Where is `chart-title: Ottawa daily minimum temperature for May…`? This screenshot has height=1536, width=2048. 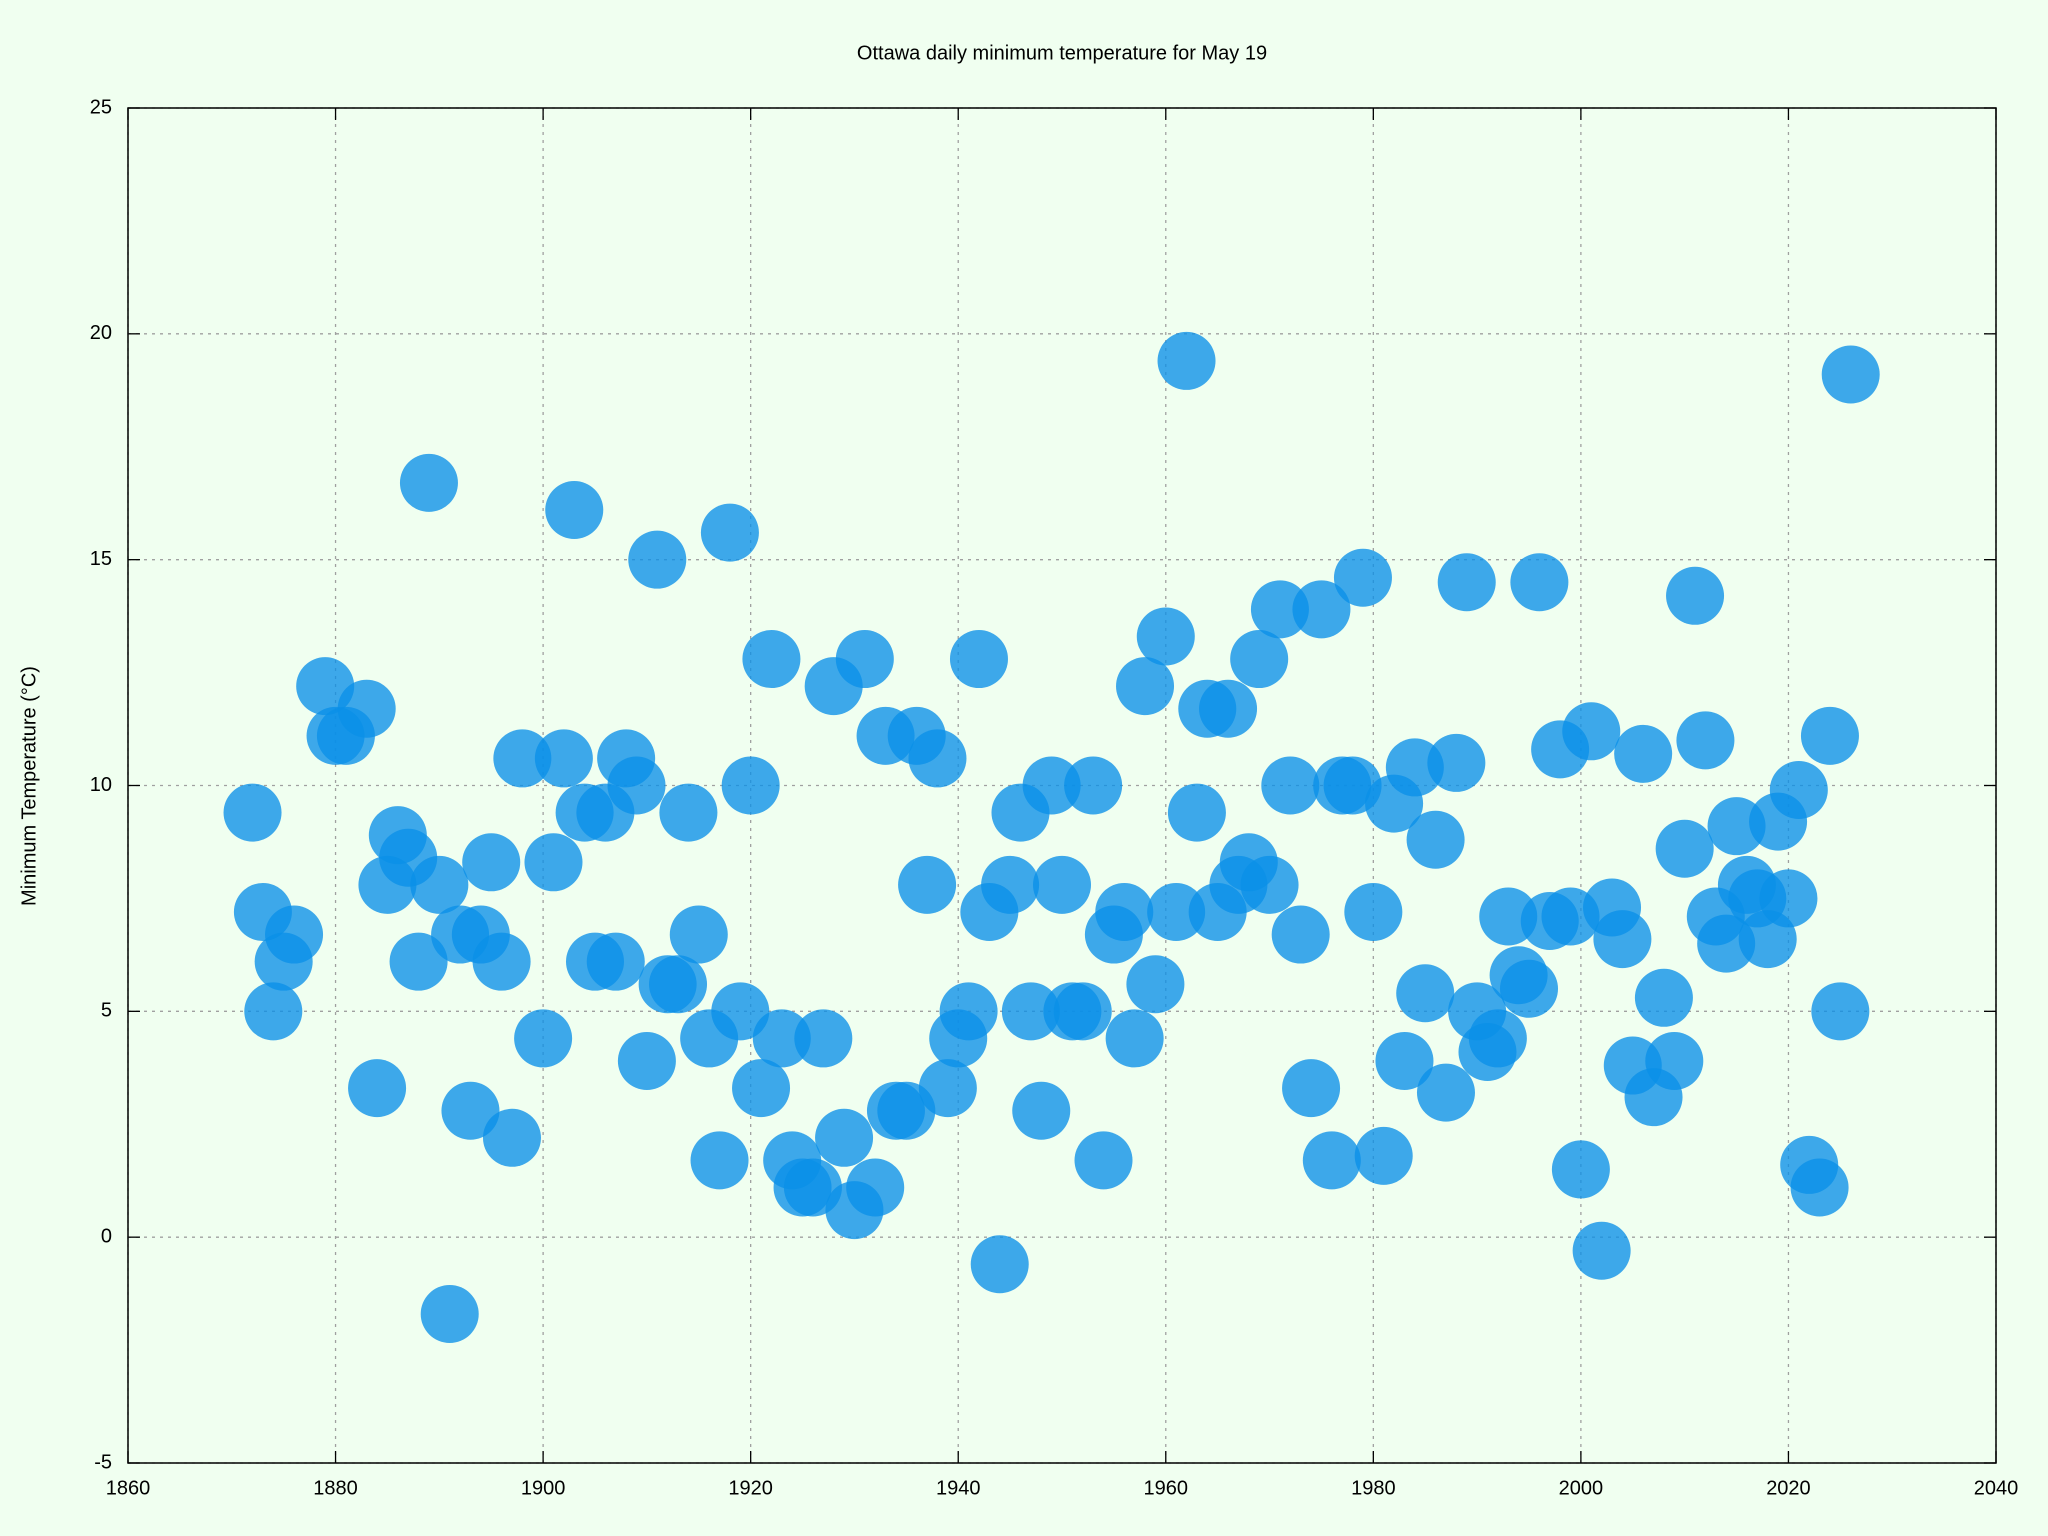 chart-title: Ottawa daily minimum temperature for May… is located at coordinates (1062, 53).